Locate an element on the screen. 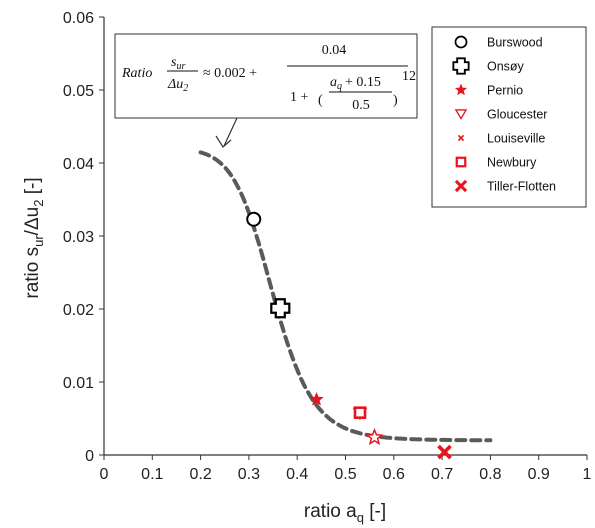 Image resolution: width=595 pixels, height=528 pixels. x-axis-title: ratio aq [-] is located at coordinates (345, 513).